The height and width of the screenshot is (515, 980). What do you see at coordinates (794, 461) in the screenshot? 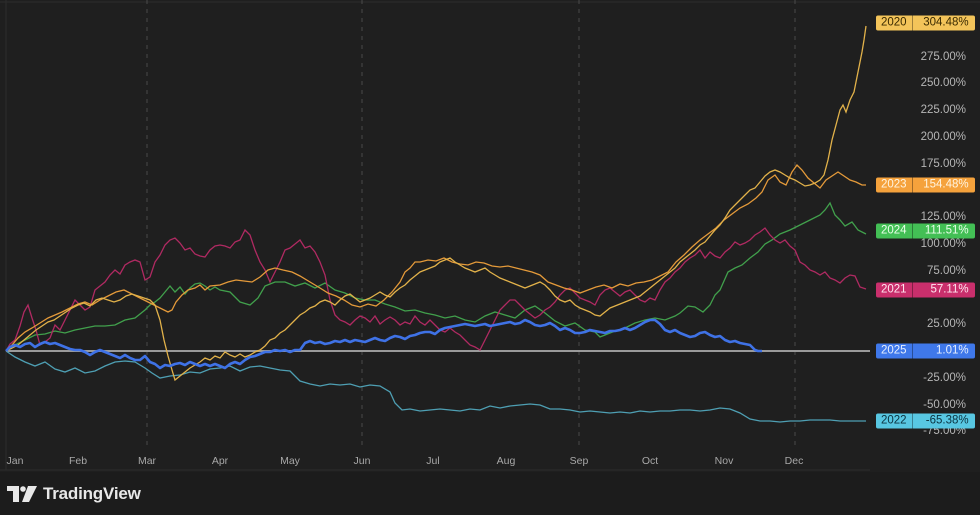
I see `x-tick-label: Dec` at bounding box center [794, 461].